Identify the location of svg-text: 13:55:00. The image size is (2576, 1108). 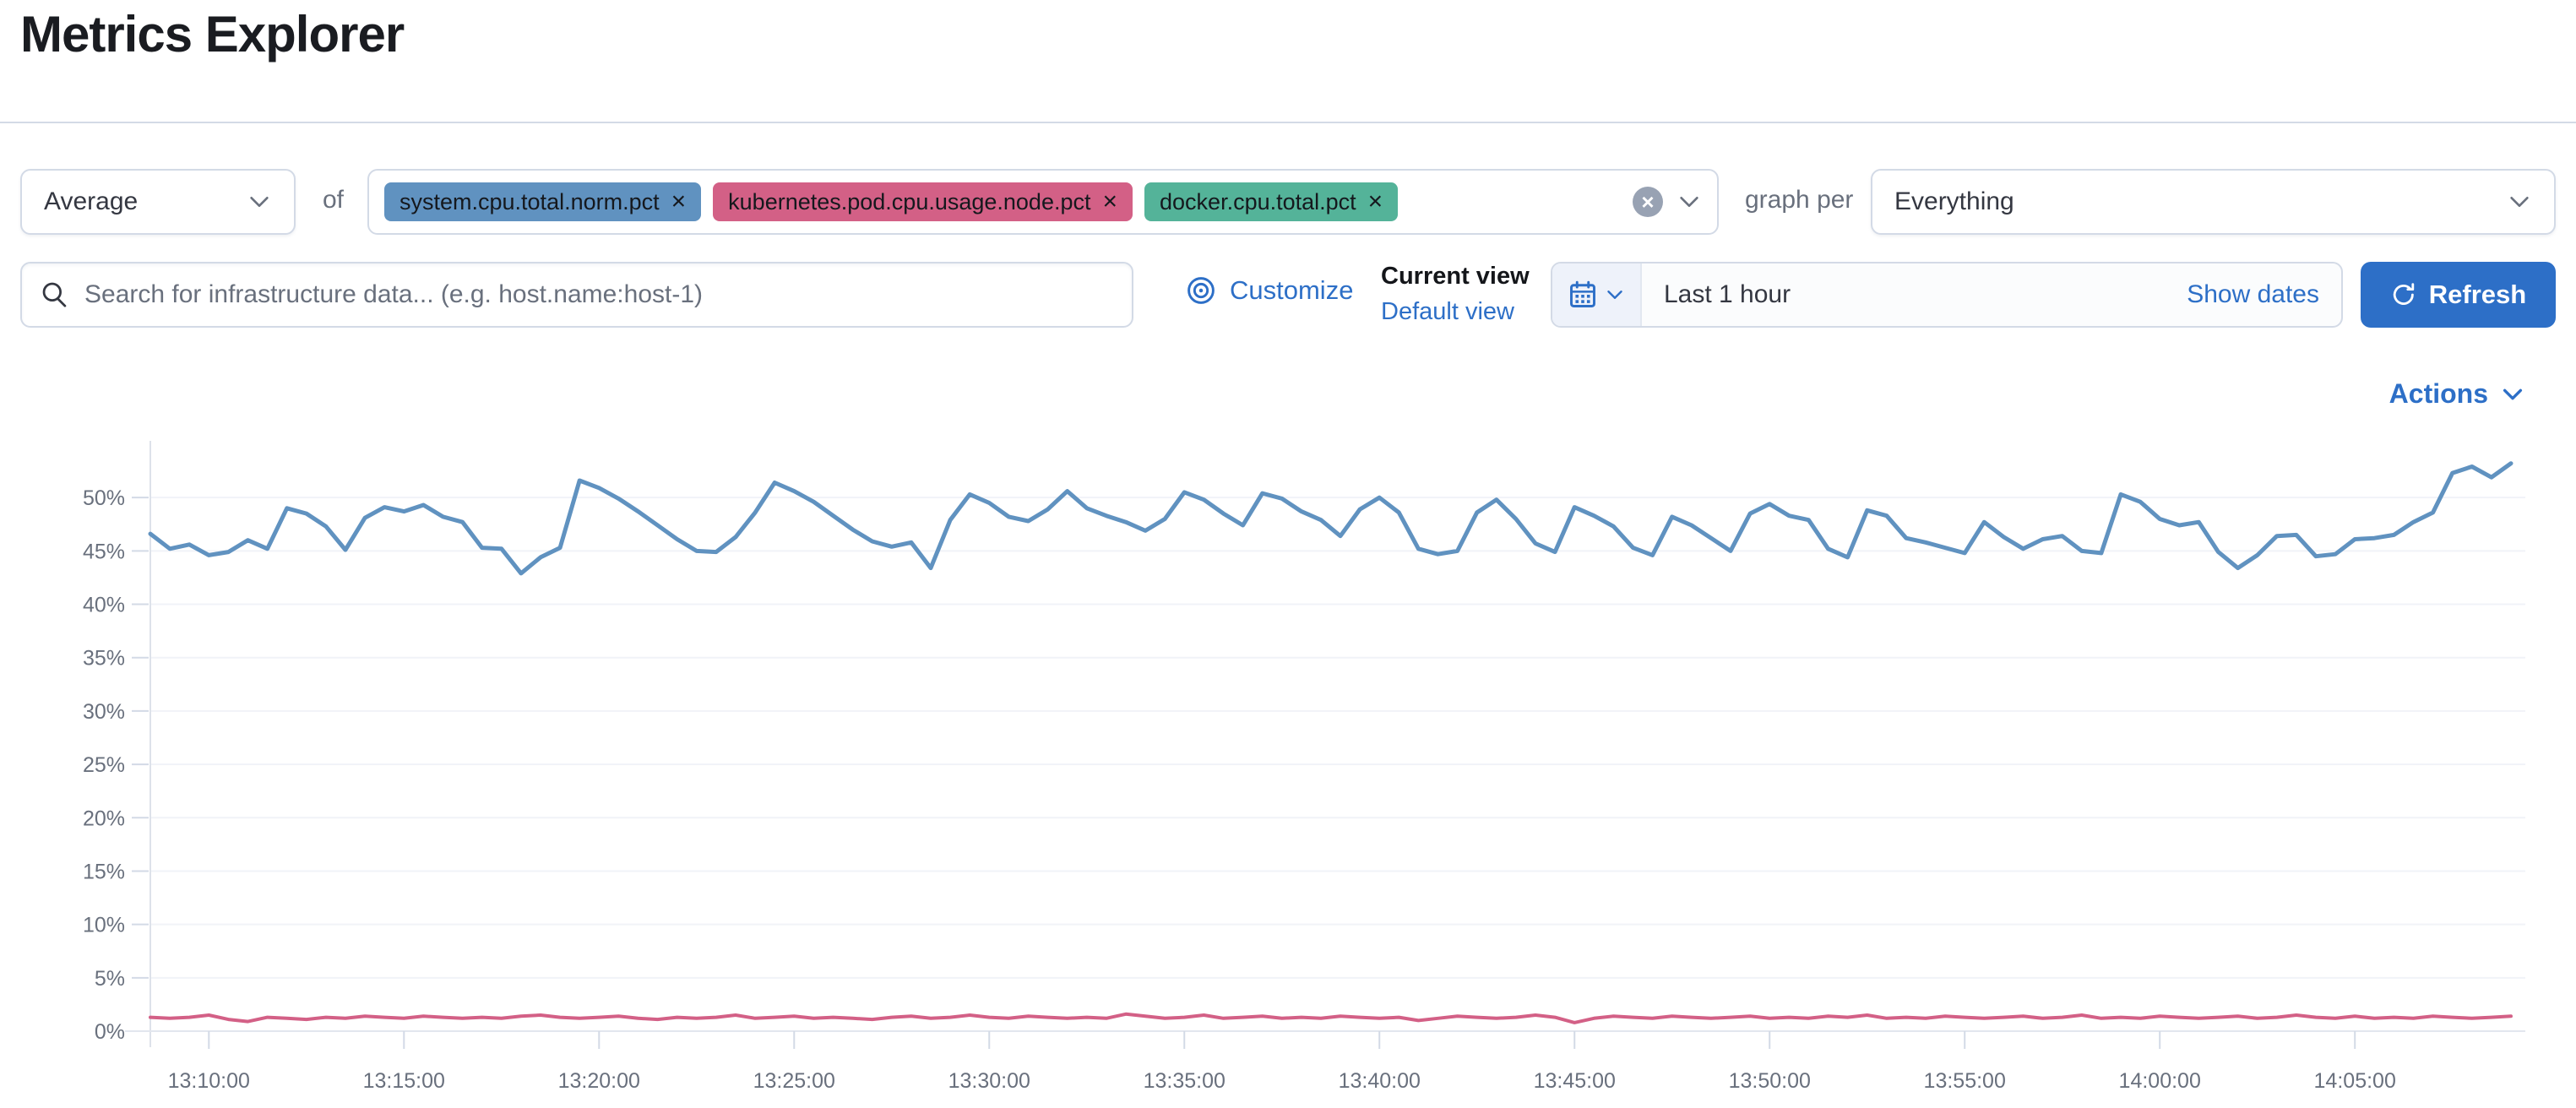
(1965, 1081).